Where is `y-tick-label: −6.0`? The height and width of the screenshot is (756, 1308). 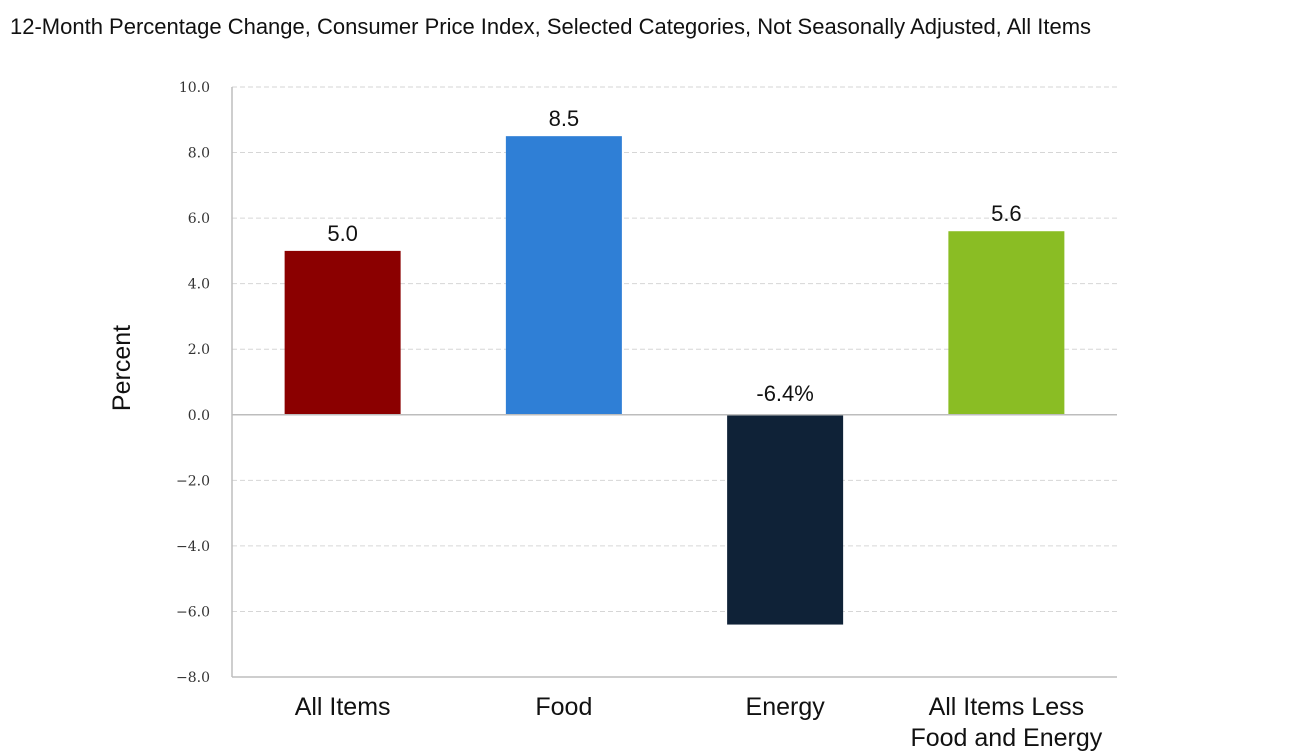
y-tick-label: −6.0 is located at coordinates (193, 612).